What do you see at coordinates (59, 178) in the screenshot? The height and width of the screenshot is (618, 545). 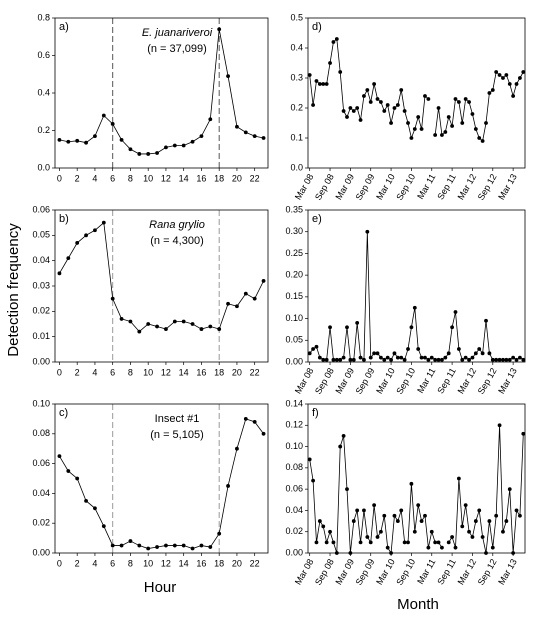 I see `x-tick-label: 0` at bounding box center [59, 178].